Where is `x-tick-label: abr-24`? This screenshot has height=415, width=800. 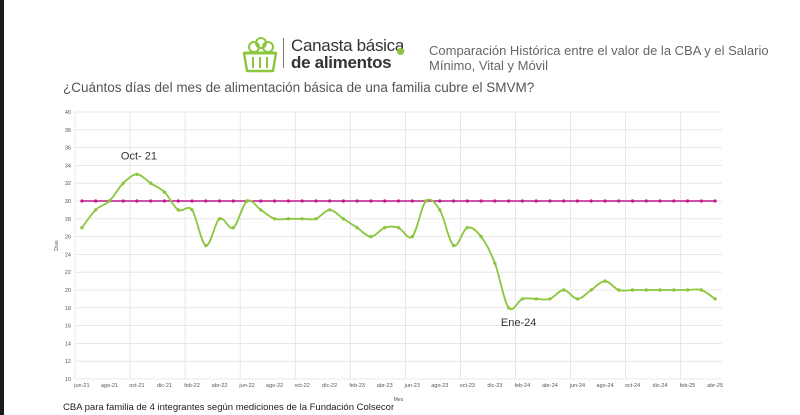
x-tick-label: abr-24 is located at coordinates (550, 386).